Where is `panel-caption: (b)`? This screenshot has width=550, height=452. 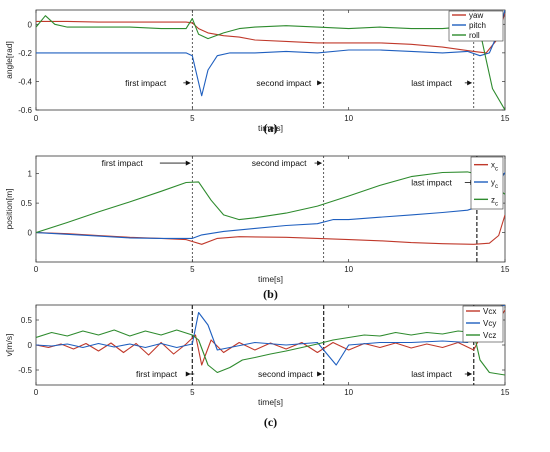
panel-caption: (b) is located at coordinates (270, 294).